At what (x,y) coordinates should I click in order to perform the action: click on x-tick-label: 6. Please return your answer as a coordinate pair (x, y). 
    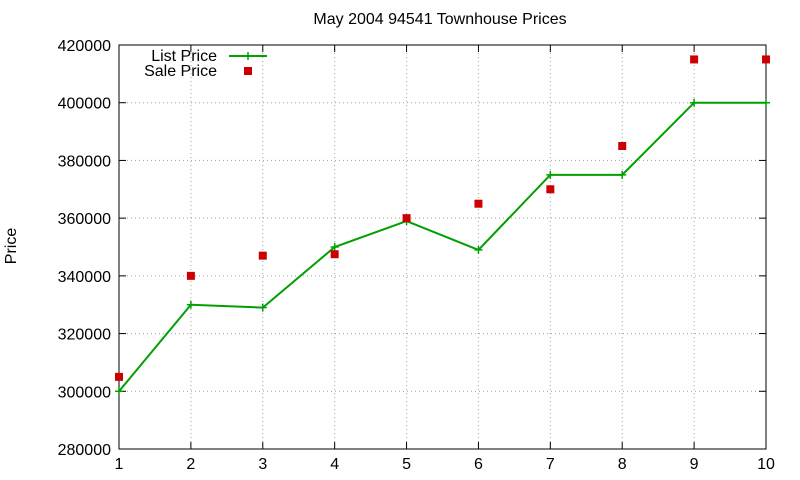
    Looking at the image, I should click on (478, 464).